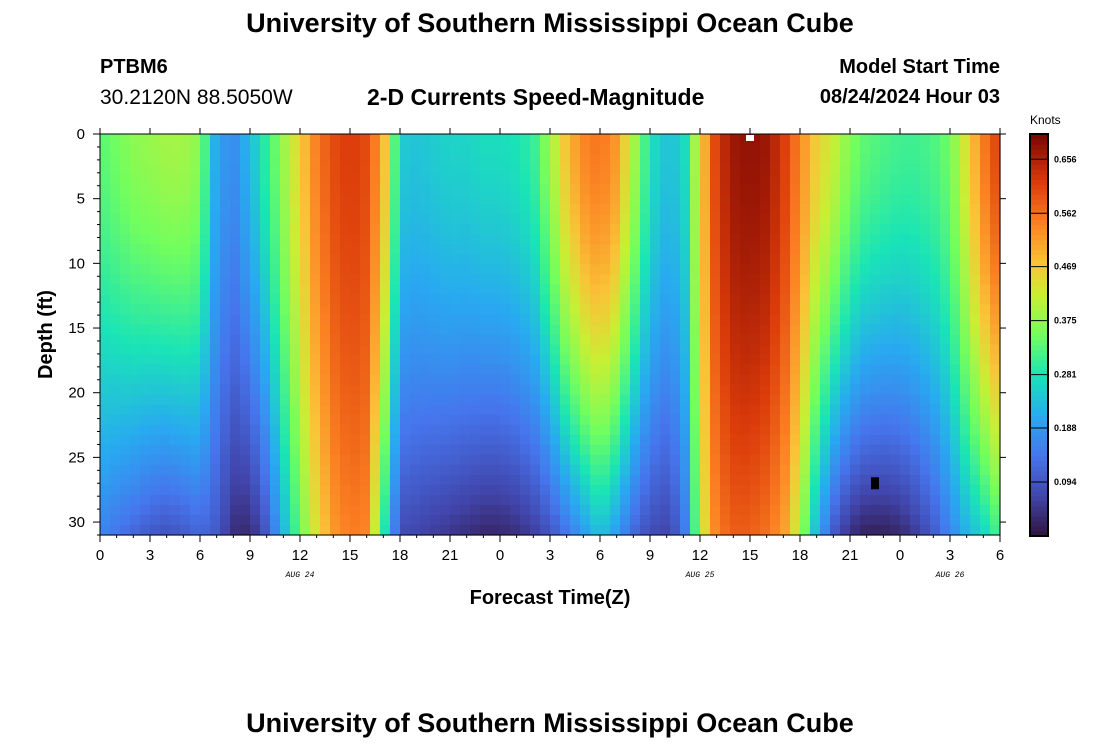 This screenshot has width=1100, height=750. Describe the element at coordinates (1039, 523) in the screenshot. I see `colorbar-segment` at that location.